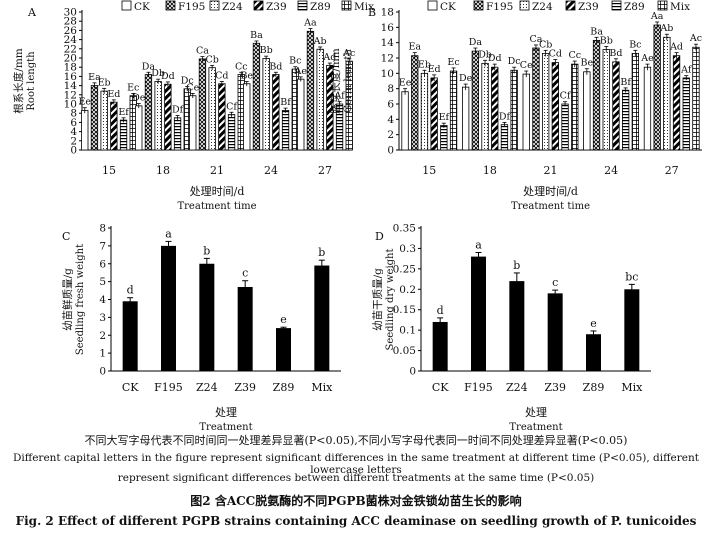  Describe the element at coordinates (364, 7) in the screenshot. I see `legend-label-Mix: Mix` at that location.